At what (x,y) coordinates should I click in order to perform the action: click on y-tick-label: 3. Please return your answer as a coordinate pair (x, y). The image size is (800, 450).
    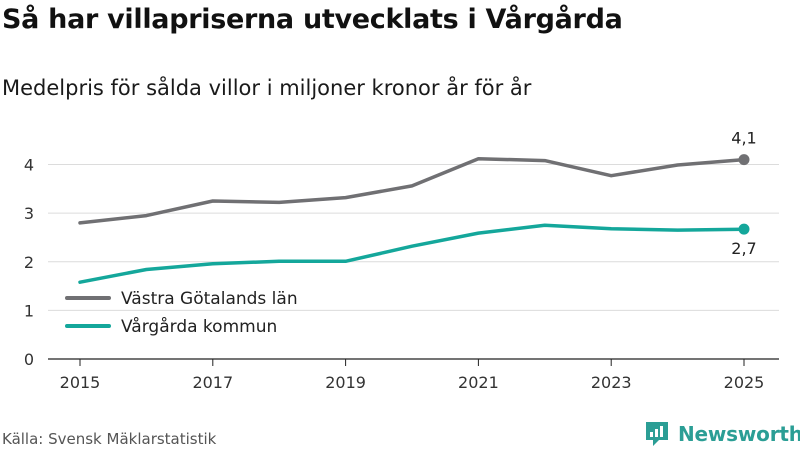
    Looking at the image, I should click on (29, 213).